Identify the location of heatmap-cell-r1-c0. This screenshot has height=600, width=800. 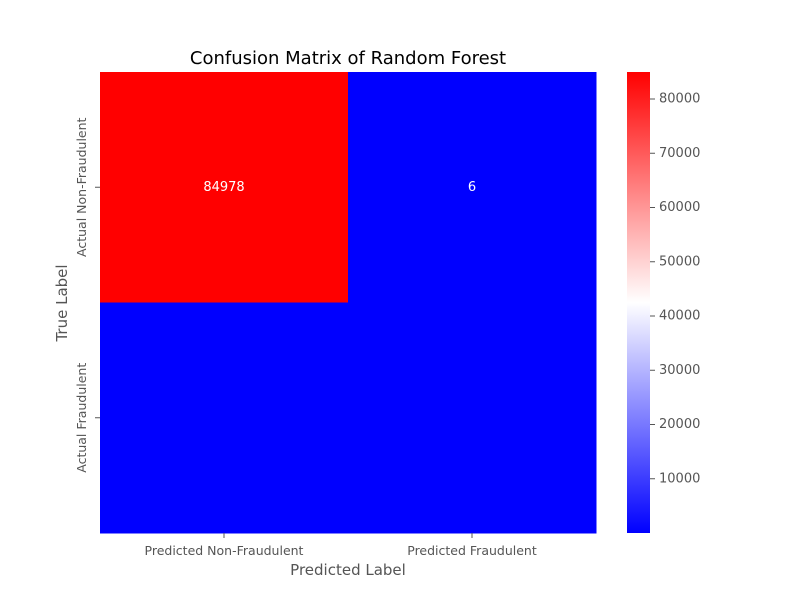
(224, 418).